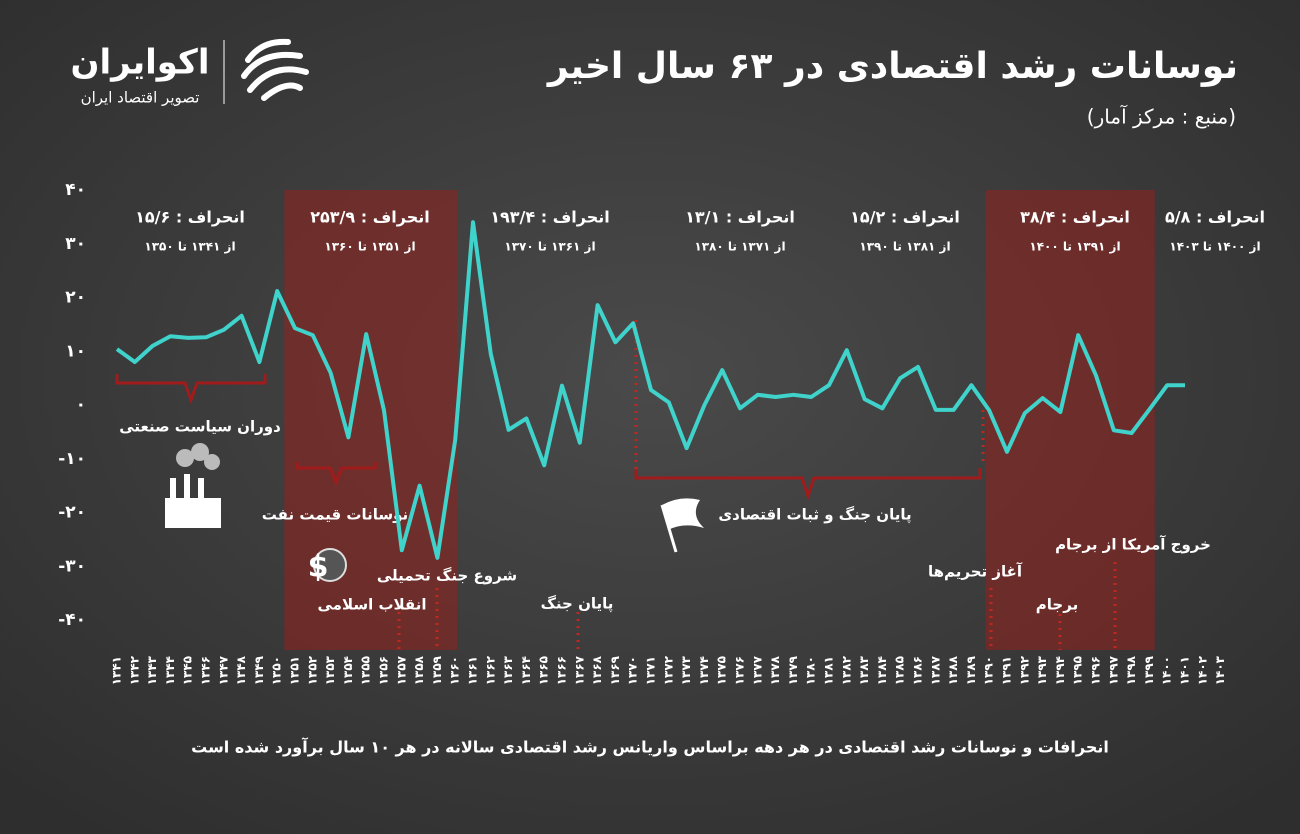  What do you see at coordinates (651, 670) in the screenshot?
I see `x-tick-label: ۱۳۷۱` at bounding box center [651, 670].